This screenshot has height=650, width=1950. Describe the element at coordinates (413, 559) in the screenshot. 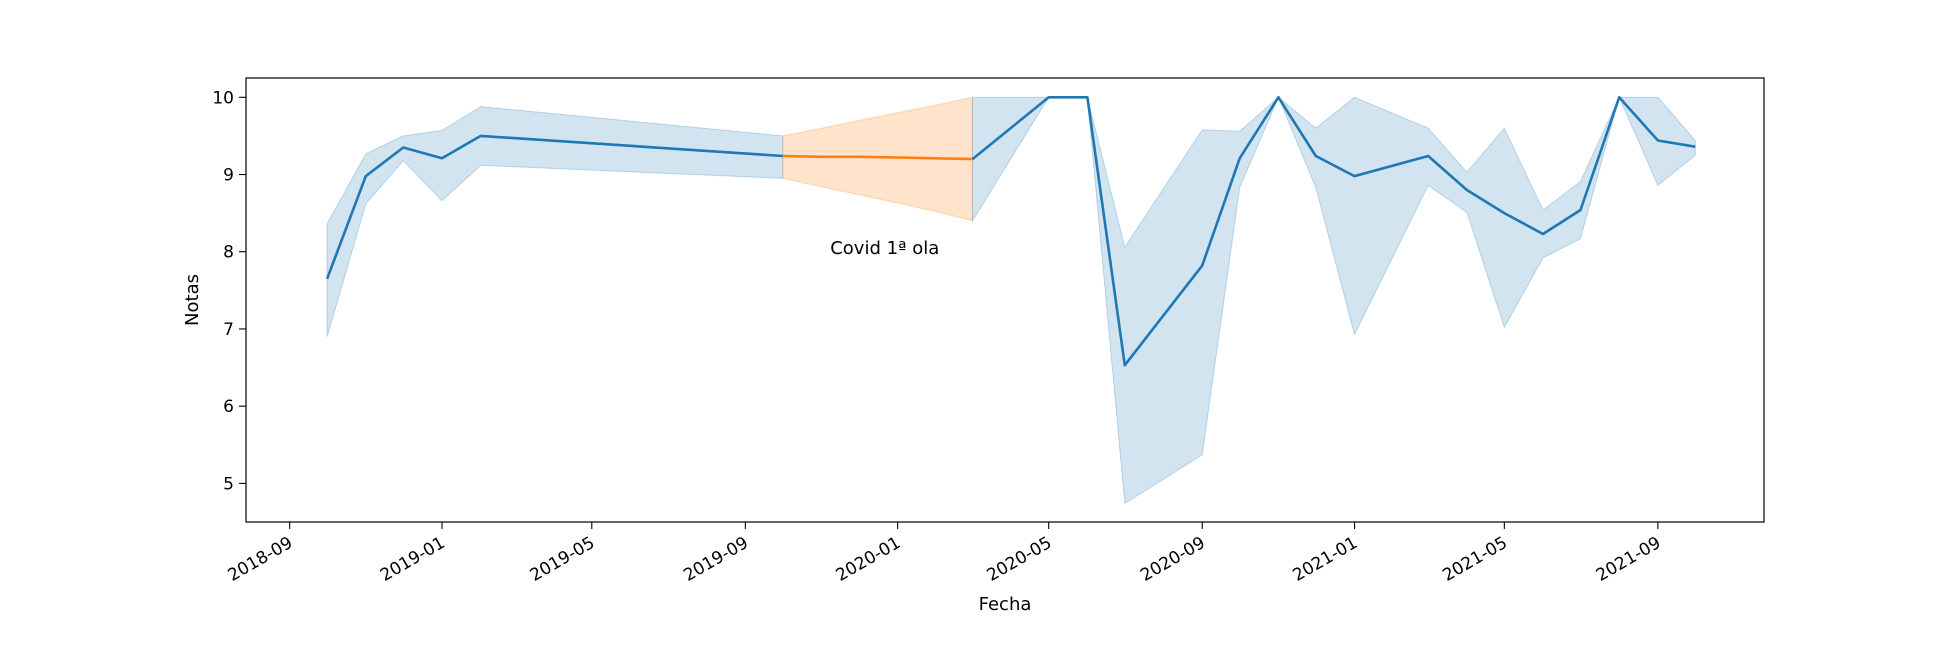

I see `x-tick-label: 2019-01` at that location.